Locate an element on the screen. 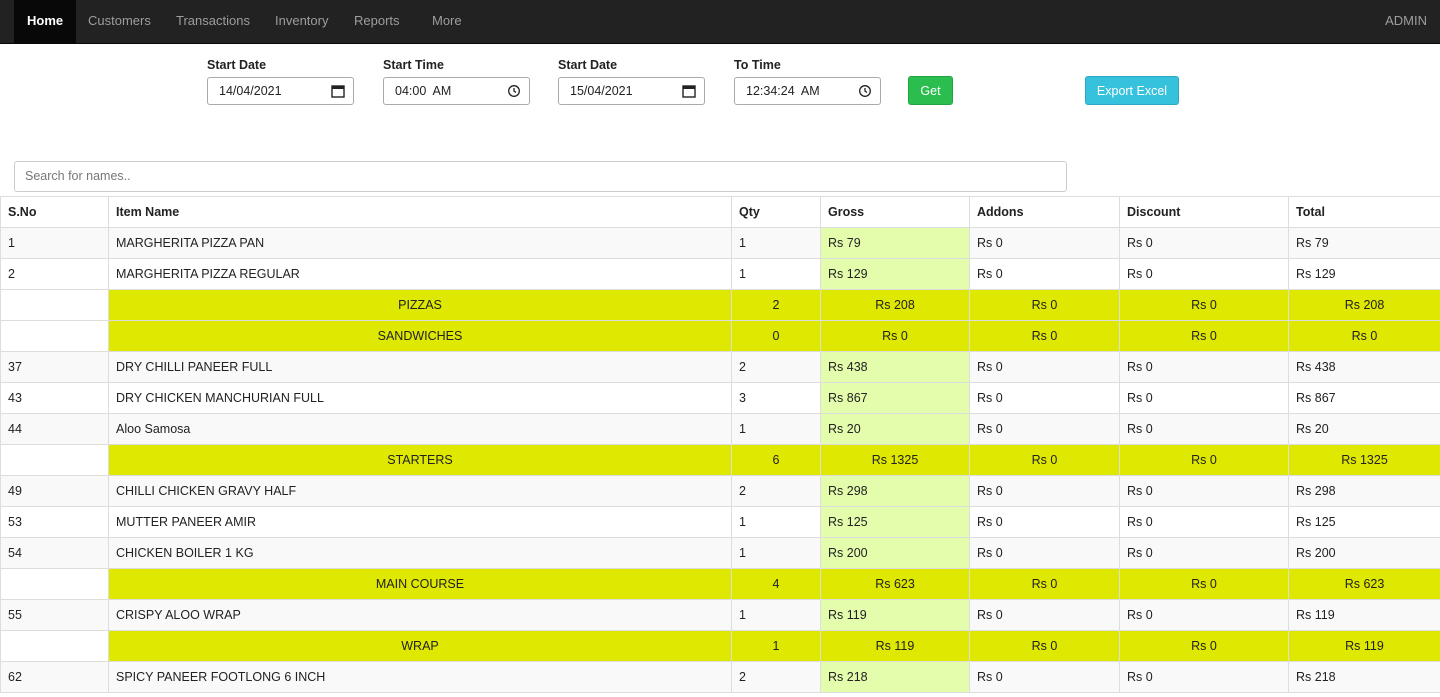 The height and width of the screenshot is (697, 1440). cell-total: Rs 298 is located at coordinates (1364, 491).